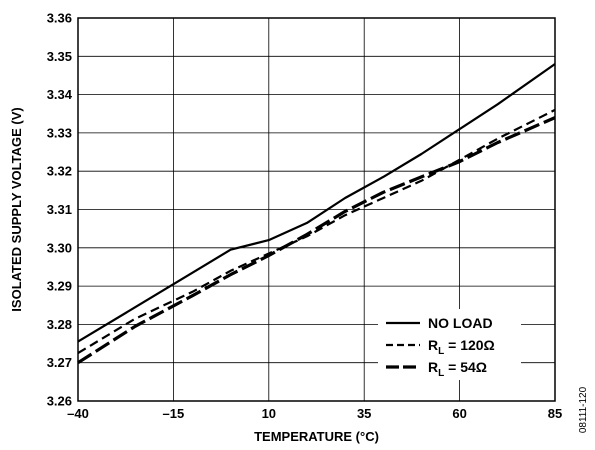 This screenshot has width=595, height=450. What do you see at coordinates (314, 413) in the screenshot?
I see `x-tick-labels: –40 –15 10 35 60 85` at bounding box center [314, 413].